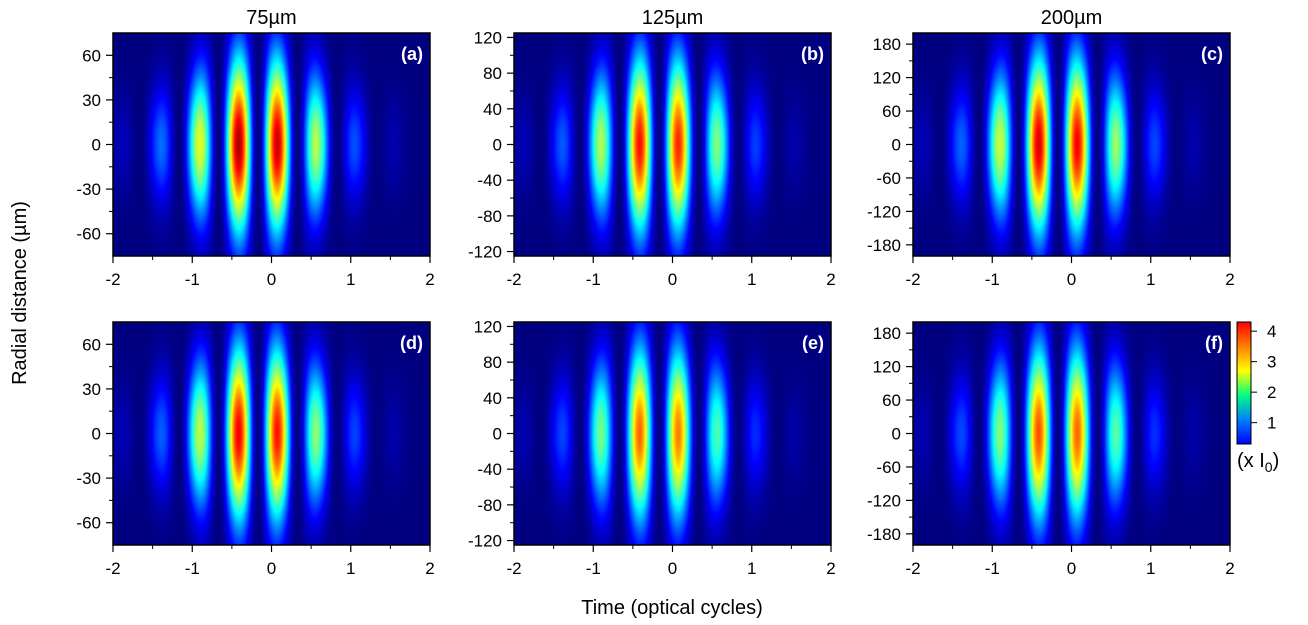 The width and height of the screenshot is (1308, 625). What do you see at coordinates (1072, 18) in the screenshot?
I see `column-title: 200µm` at bounding box center [1072, 18].